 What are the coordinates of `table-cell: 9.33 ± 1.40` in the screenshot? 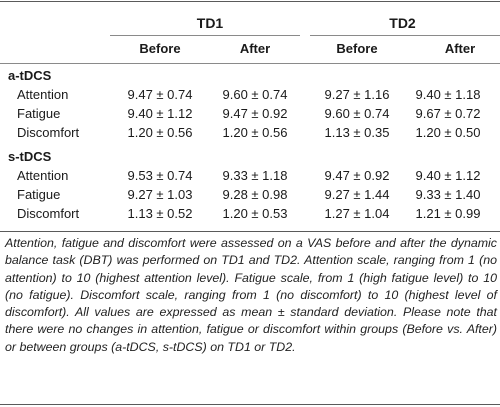 It's located at (448, 194).